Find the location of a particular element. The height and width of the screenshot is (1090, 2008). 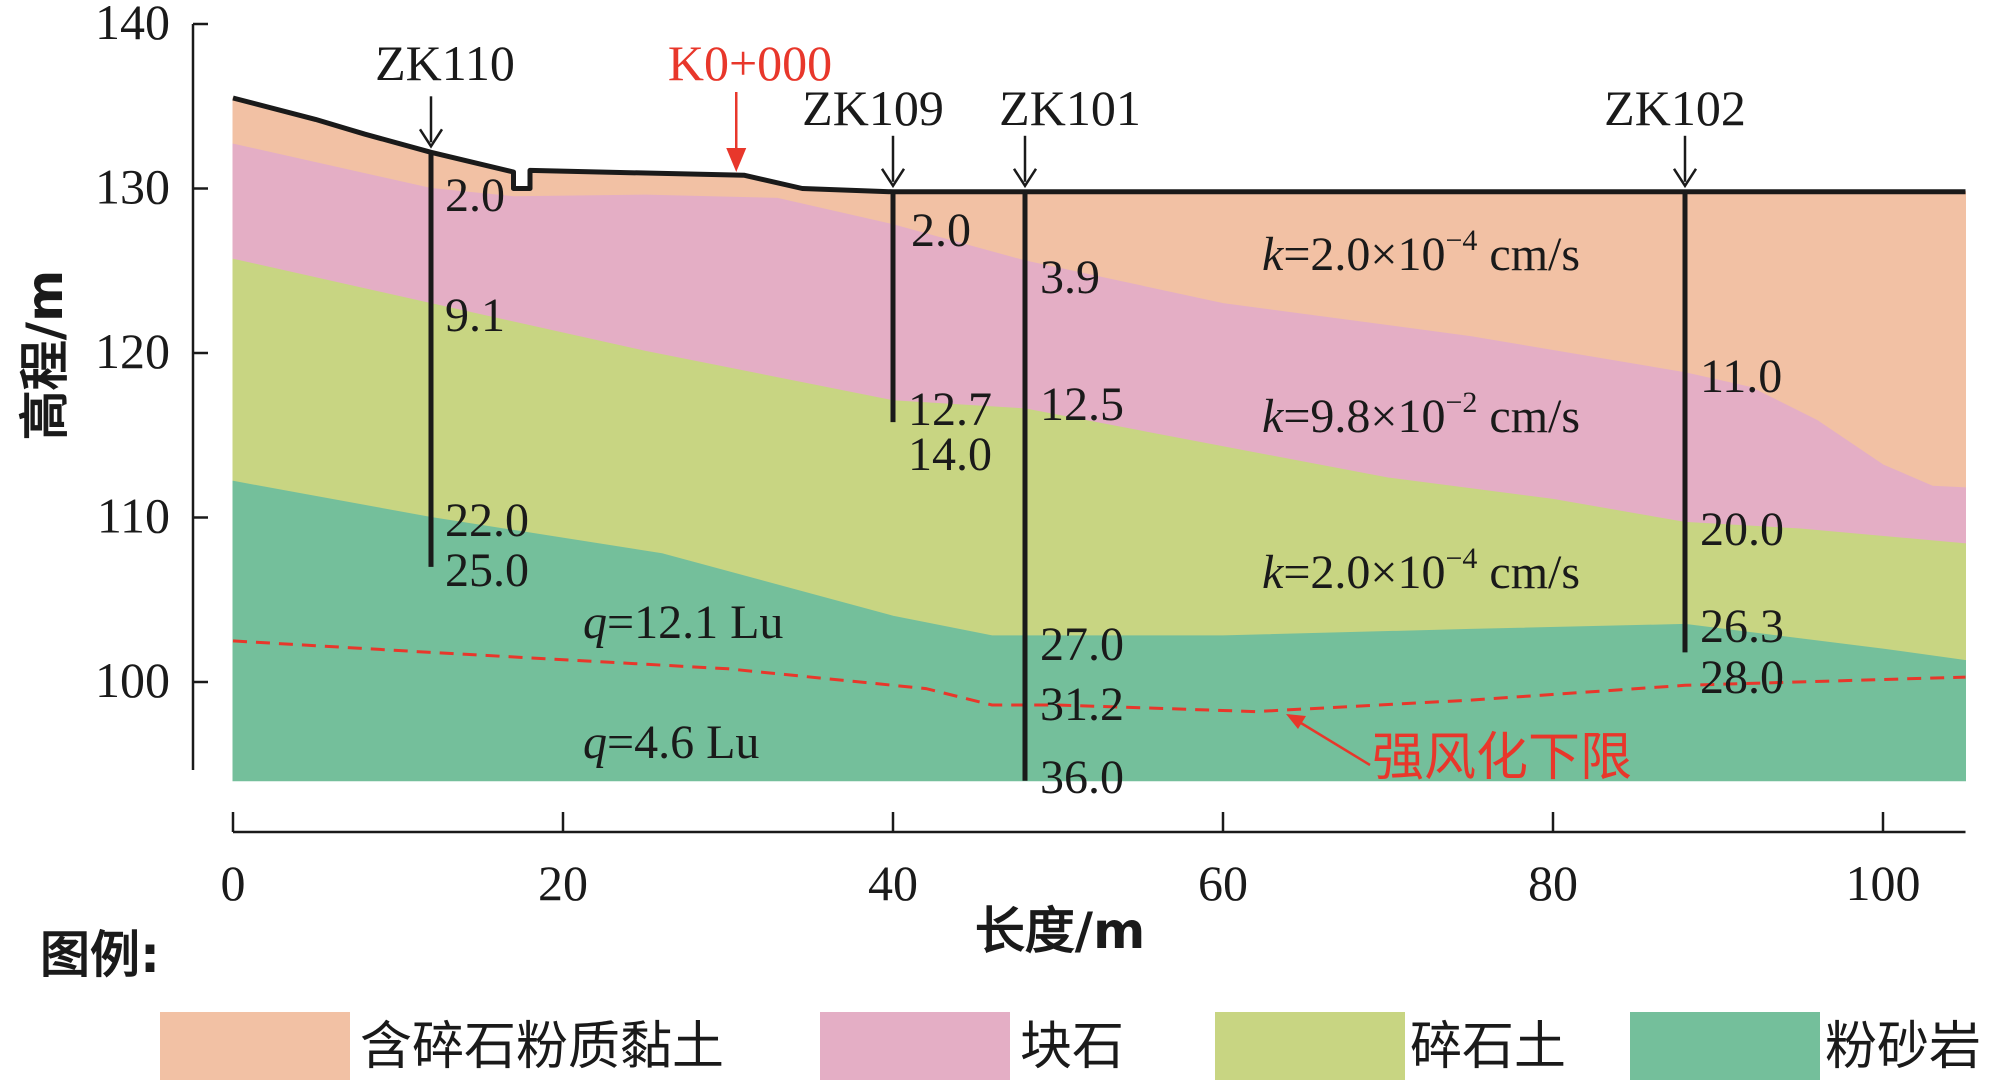

weathering-leader-arrowhead is located at coordinates (1296, 721).